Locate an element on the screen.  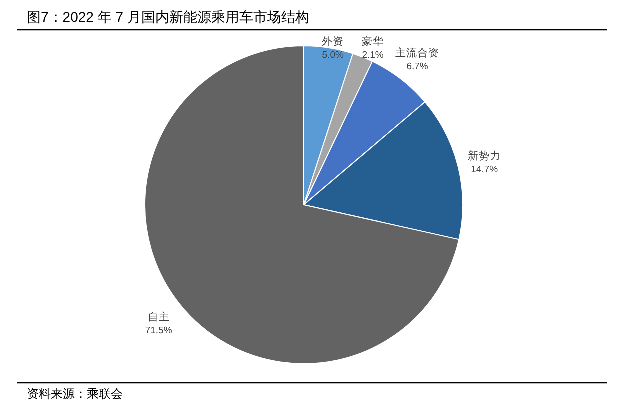
label: 主流合资 is located at coordinates (418, 54).